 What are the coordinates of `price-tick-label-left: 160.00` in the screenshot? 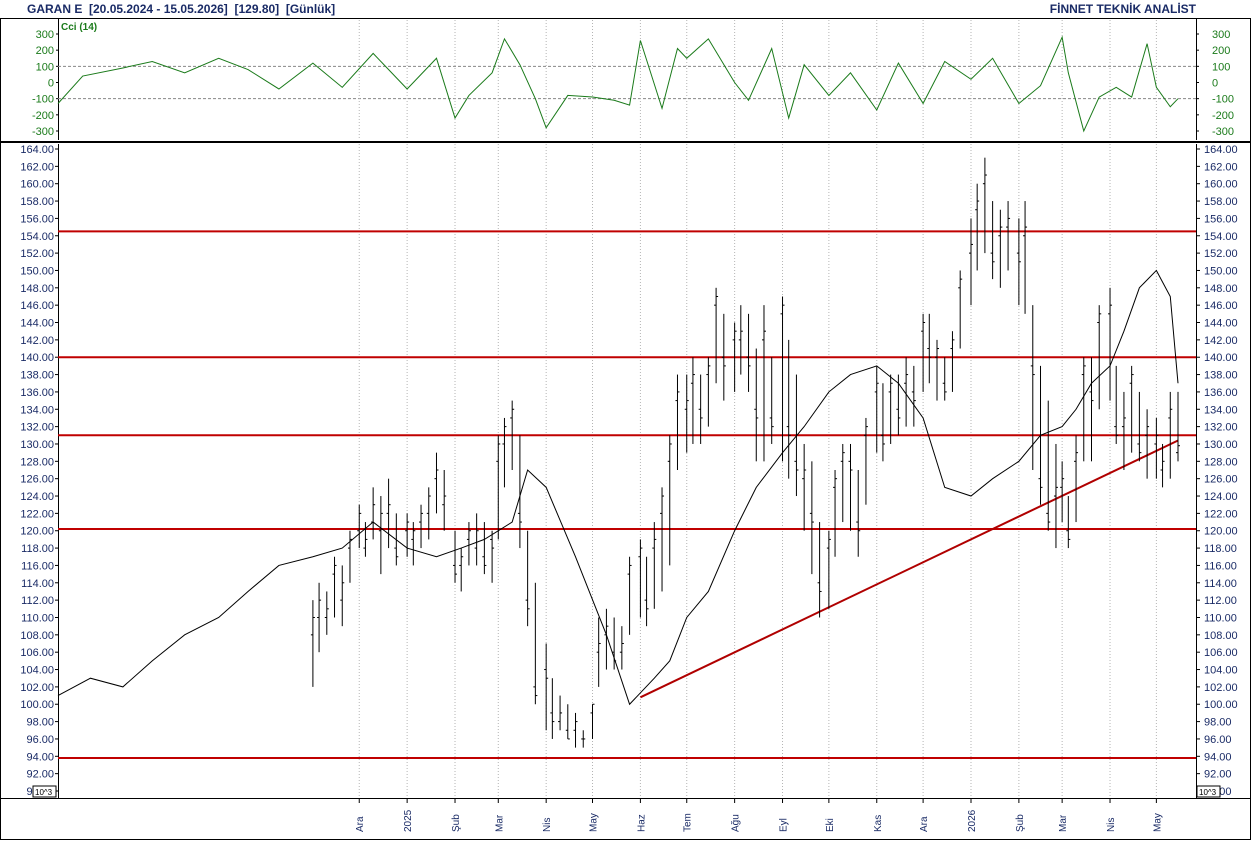 It's located at (37, 185).